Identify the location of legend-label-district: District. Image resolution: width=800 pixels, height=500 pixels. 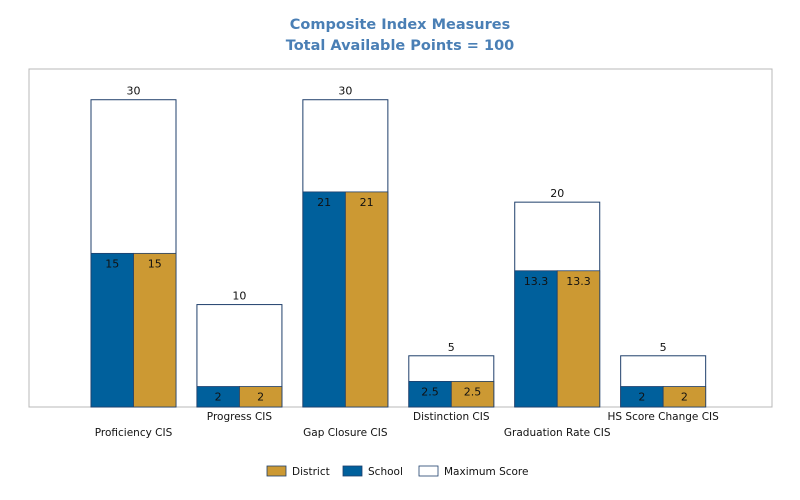
(311, 472).